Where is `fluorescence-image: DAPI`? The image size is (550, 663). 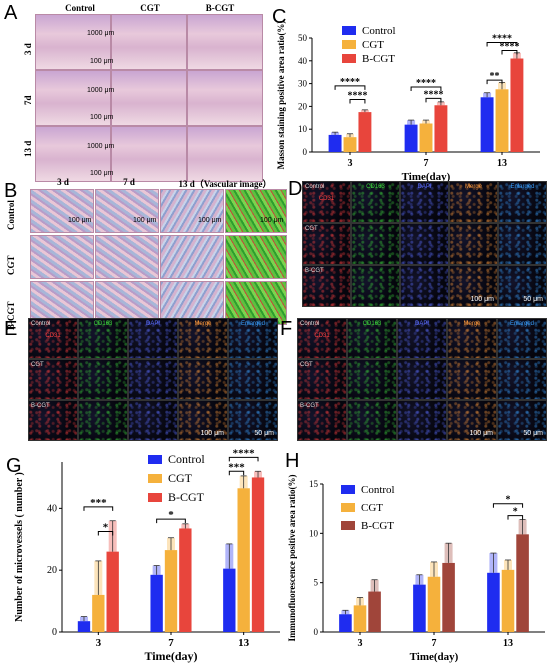 fluorescence-image: DAPI is located at coordinates (424, 202).